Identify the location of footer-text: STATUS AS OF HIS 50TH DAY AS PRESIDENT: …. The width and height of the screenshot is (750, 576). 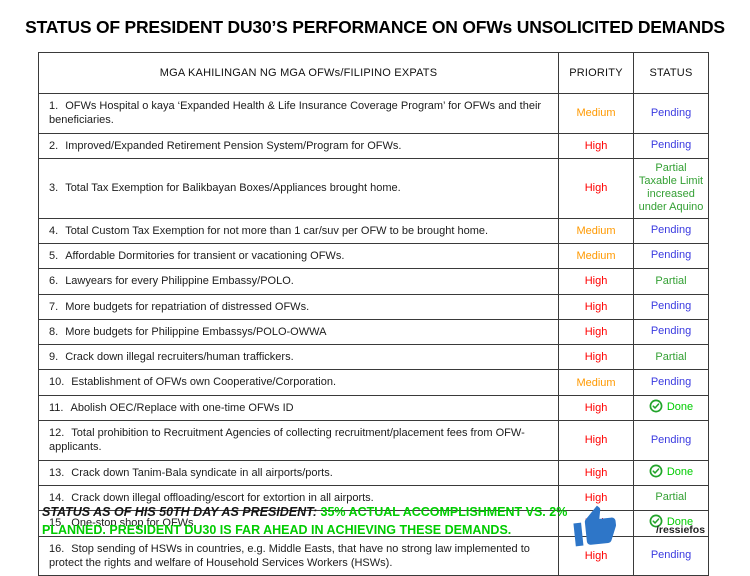
(306, 521).